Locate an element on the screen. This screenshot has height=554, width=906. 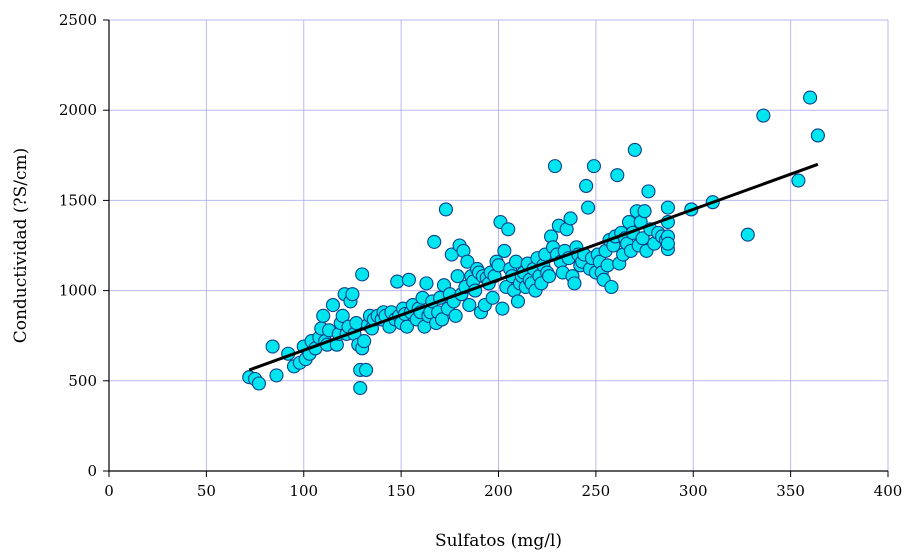
x-tick-label: 400 is located at coordinates (888, 491).